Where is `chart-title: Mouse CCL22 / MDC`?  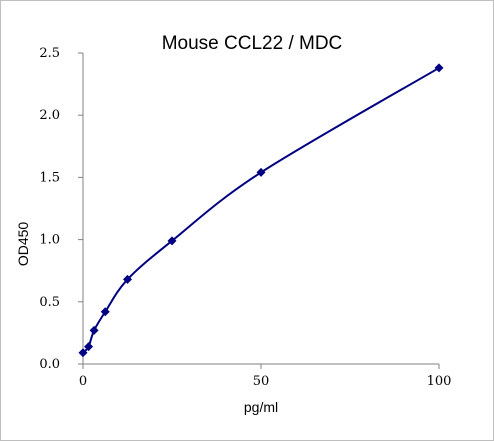 chart-title: Mouse CCL22 / MDC is located at coordinates (252, 43).